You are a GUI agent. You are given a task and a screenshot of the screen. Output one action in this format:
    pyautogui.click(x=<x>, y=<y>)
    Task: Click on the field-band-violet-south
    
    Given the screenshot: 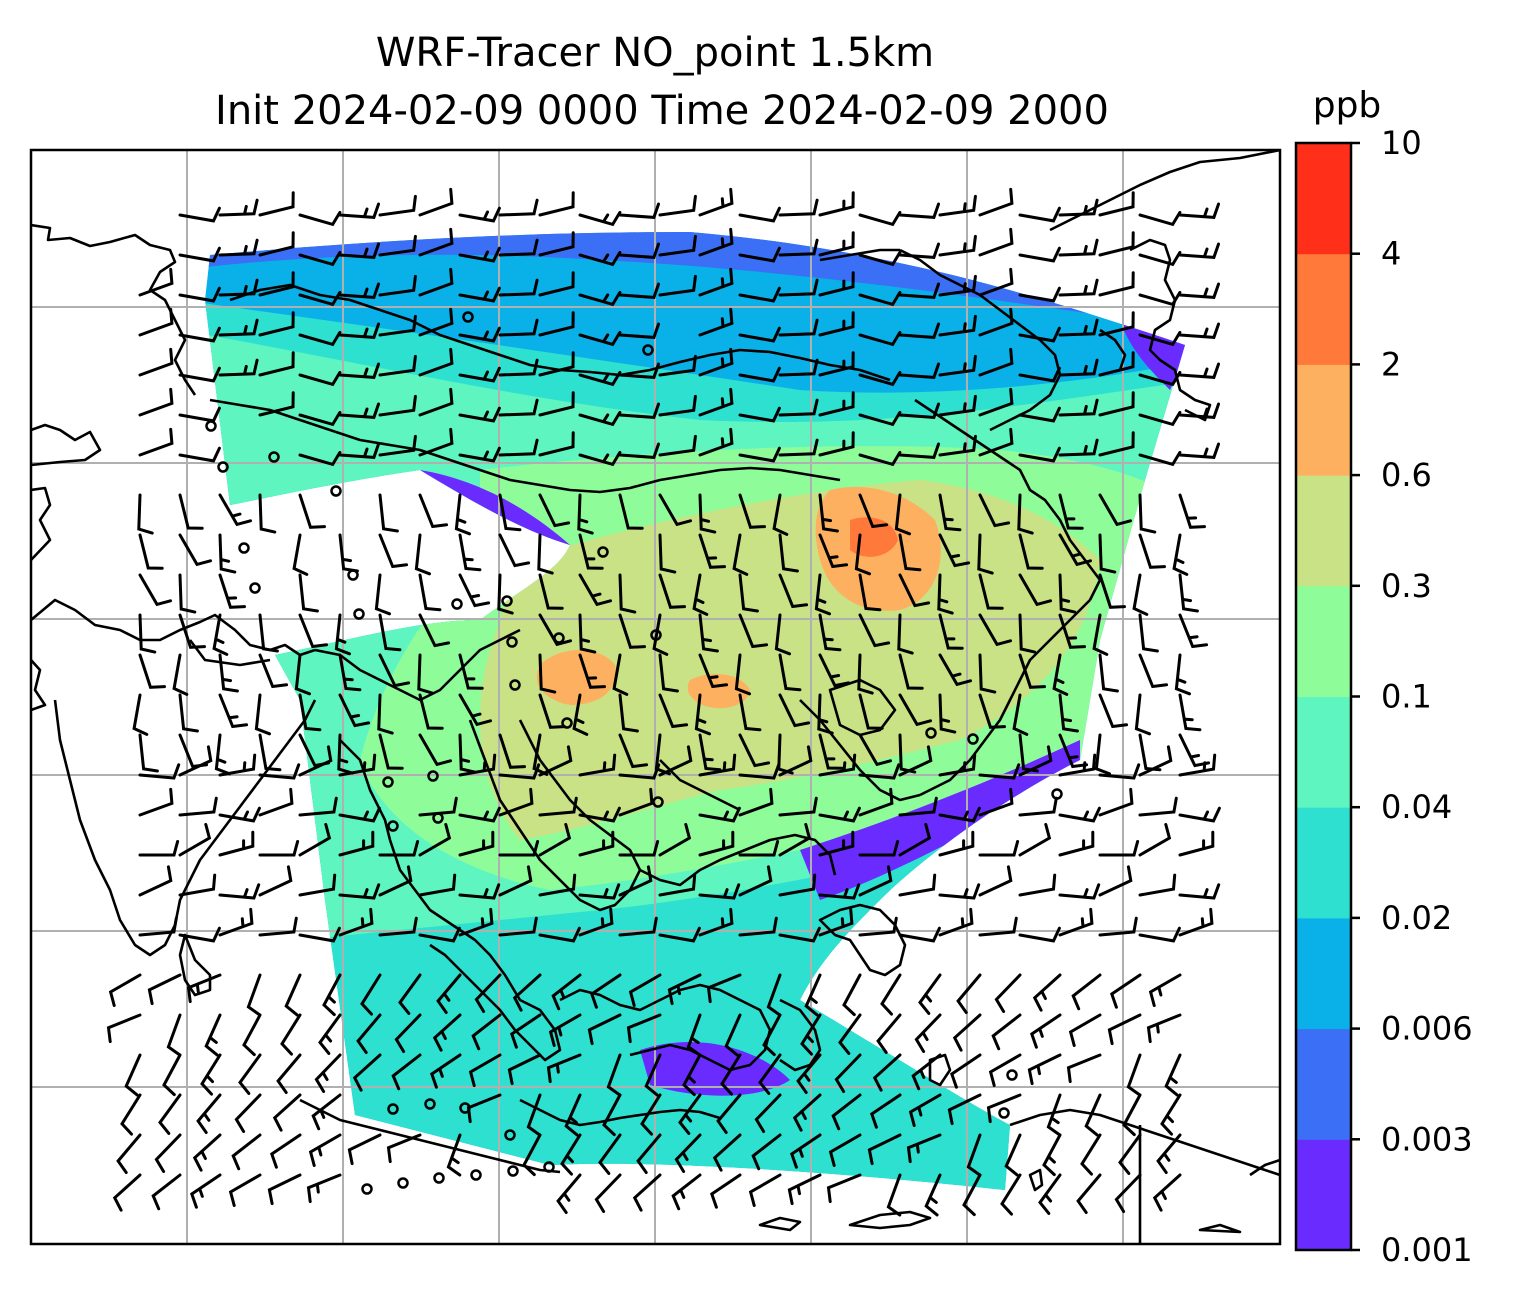 What is the action you would take?
    pyautogui.click(x=715, y=1068)
    